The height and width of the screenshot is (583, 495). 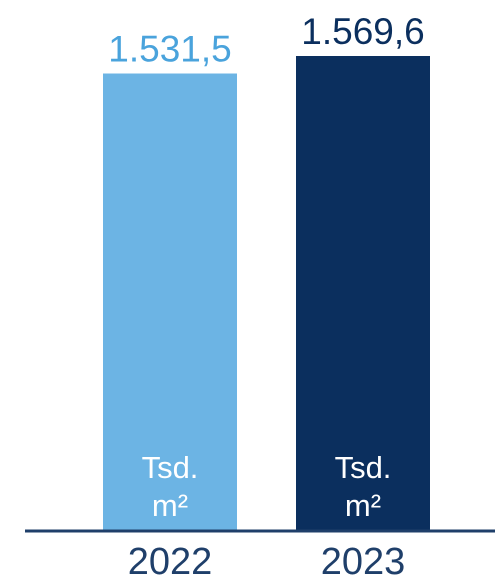 I want to click on unit-label-line2-2022: m², so click(x=170, y=505).